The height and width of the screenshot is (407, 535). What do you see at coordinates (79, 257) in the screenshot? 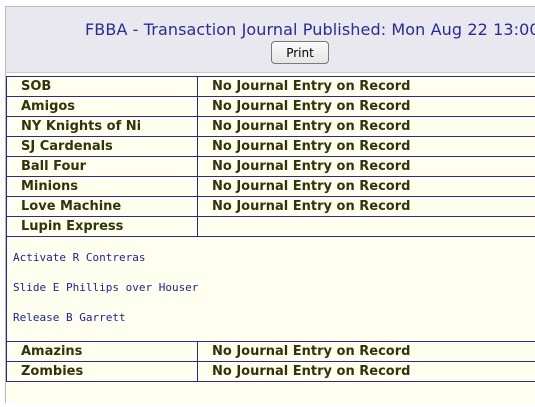
I see `transaction-item: Activate R Contreras` at bounding box center [79, 257].